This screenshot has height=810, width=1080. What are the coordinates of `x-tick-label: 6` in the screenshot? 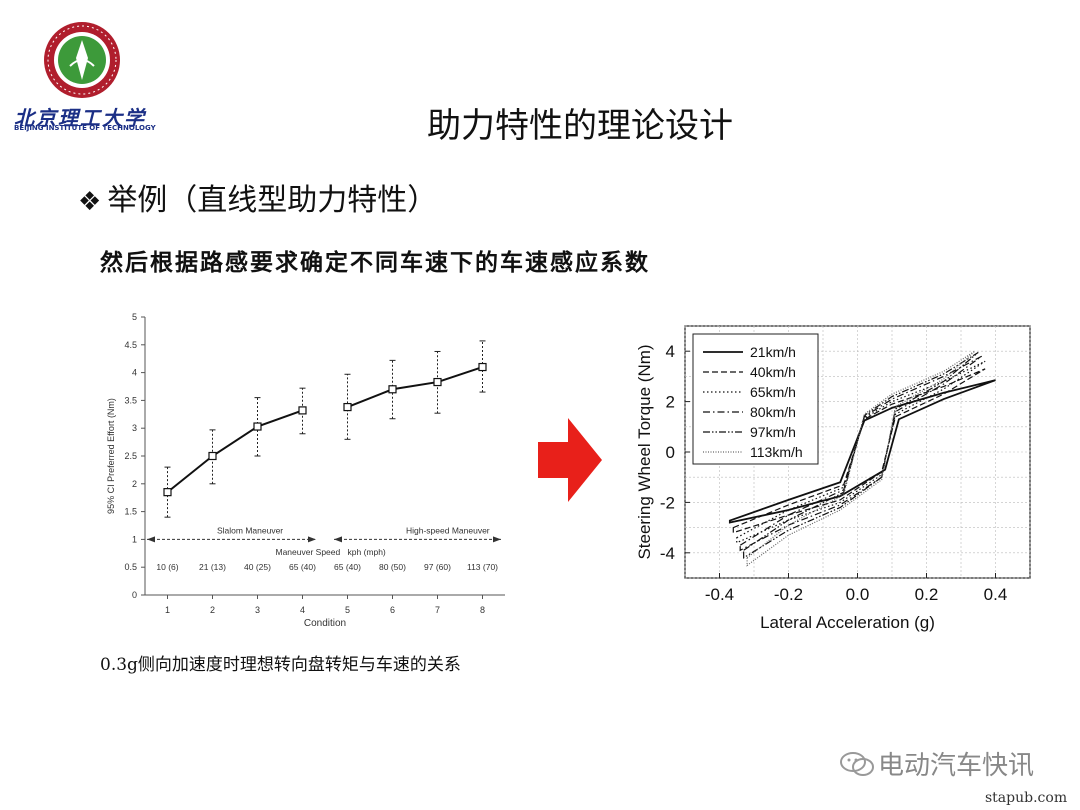 It's located at (392, 610).